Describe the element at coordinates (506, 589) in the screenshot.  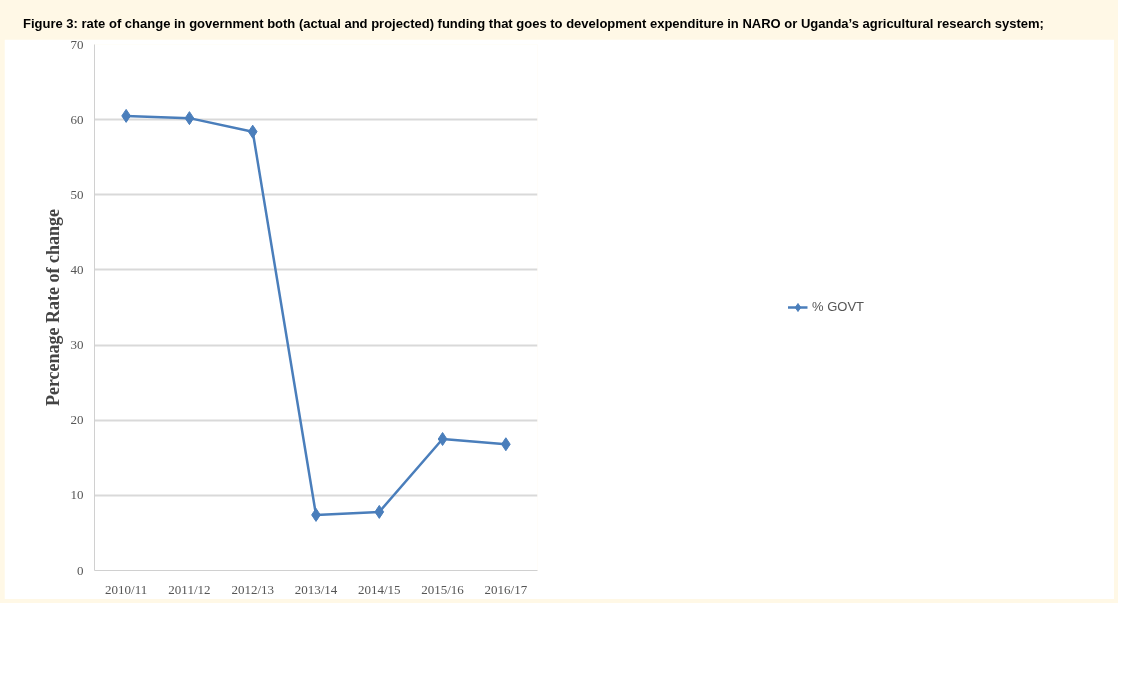
I see `x-tick-label: 2016/17` at that location.